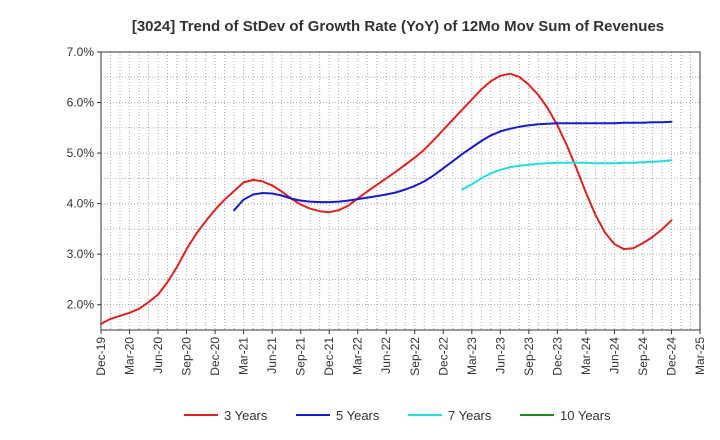  What do you see at coordinates (358, 356) in the screenshot?
I see `x-tick-label: Mar-22` at bounding box center [358, 356].